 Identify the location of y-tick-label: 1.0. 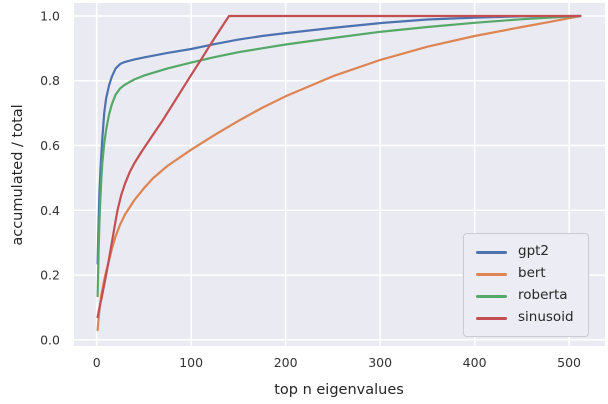
(50, 15).